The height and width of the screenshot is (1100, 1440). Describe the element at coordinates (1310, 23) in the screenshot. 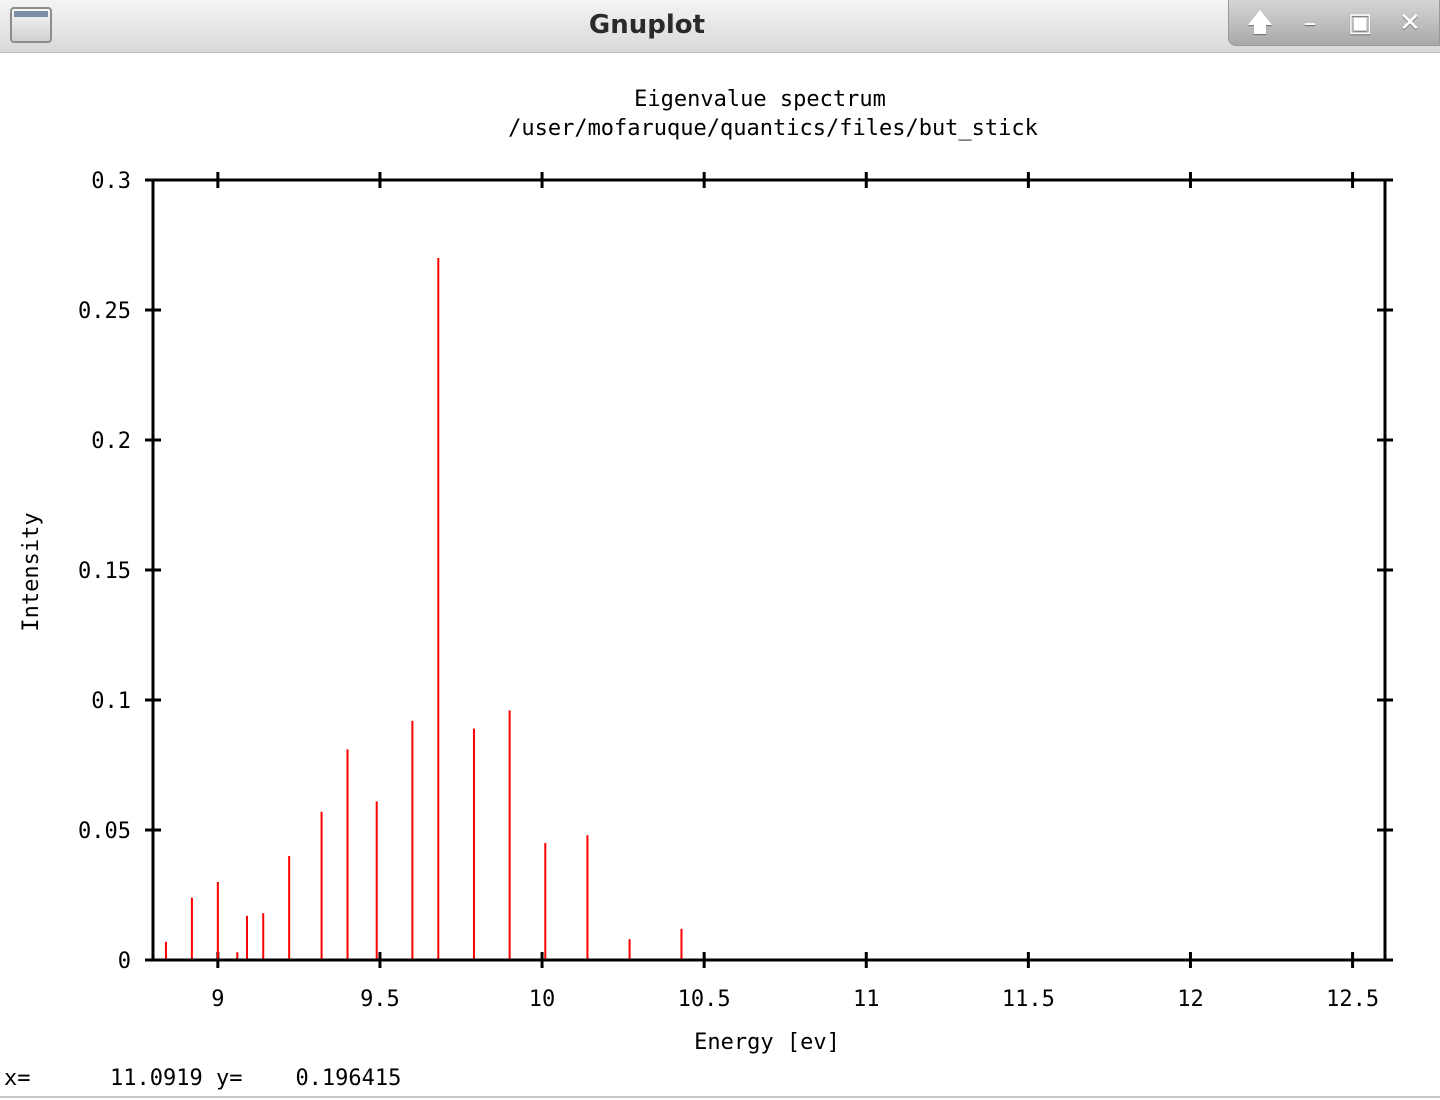

I see `minimize-button: –` at that location.